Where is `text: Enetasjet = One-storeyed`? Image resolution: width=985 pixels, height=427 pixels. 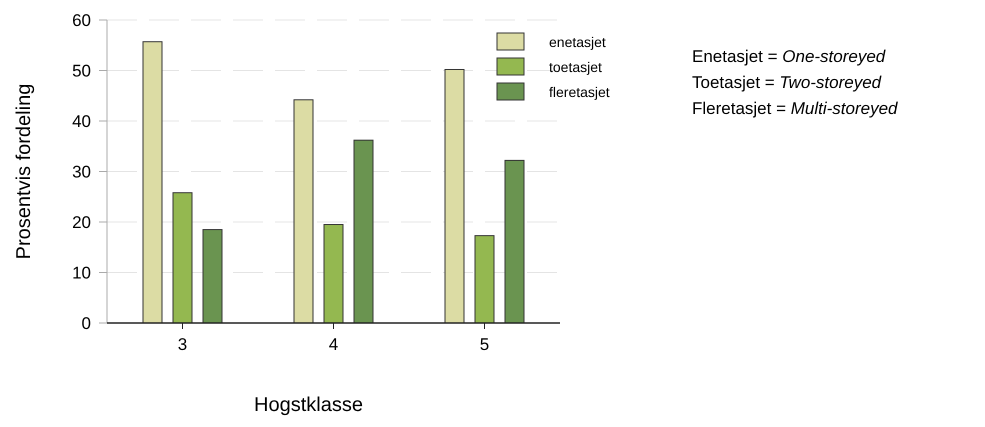 text: Enetasjet = One-storeyed is located at coordinates (789, 56).